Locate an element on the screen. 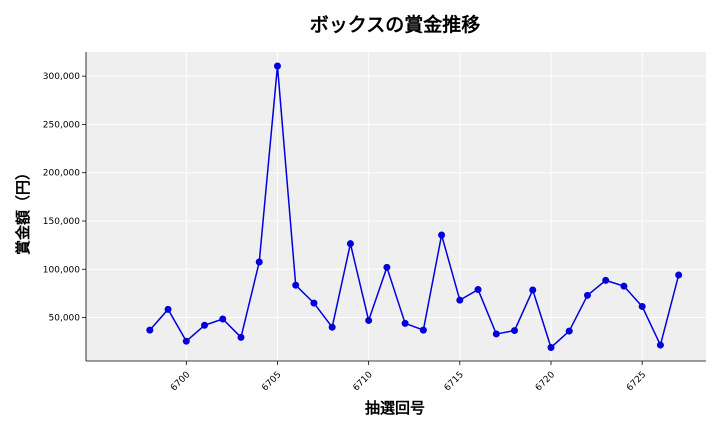 The image size is (720, 432). x-tick-label: 6705 is located at coordinates (271, 381).